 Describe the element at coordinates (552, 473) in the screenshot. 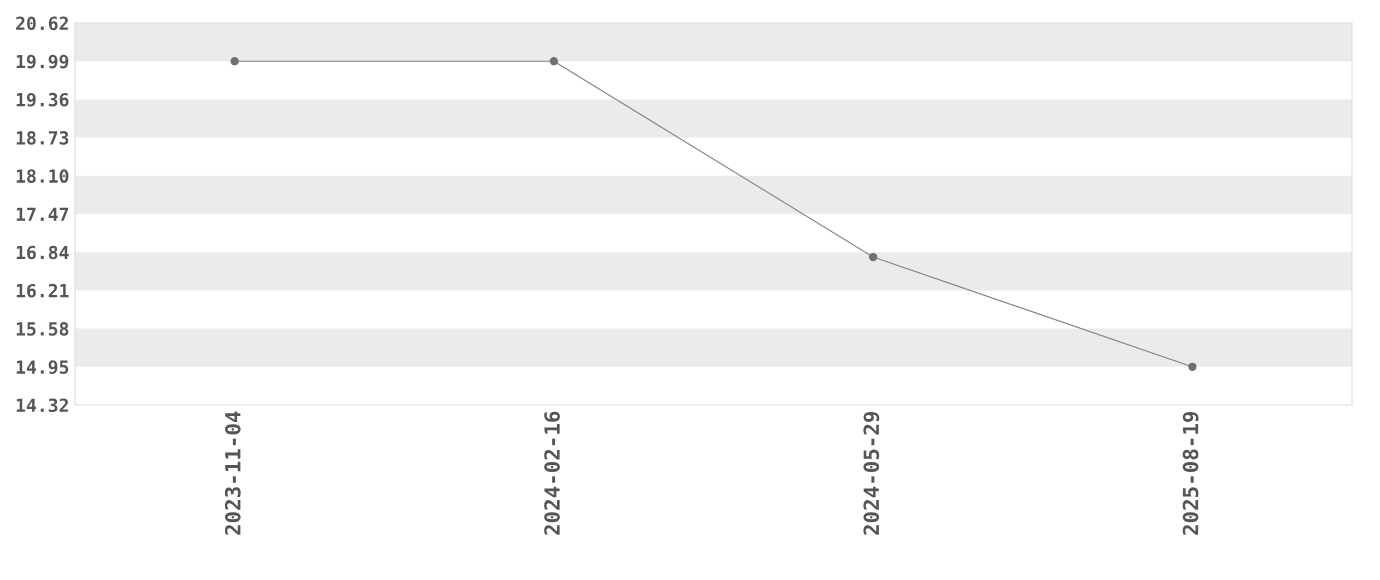

I see `x-tick-label: 2024-02-16` at that location.